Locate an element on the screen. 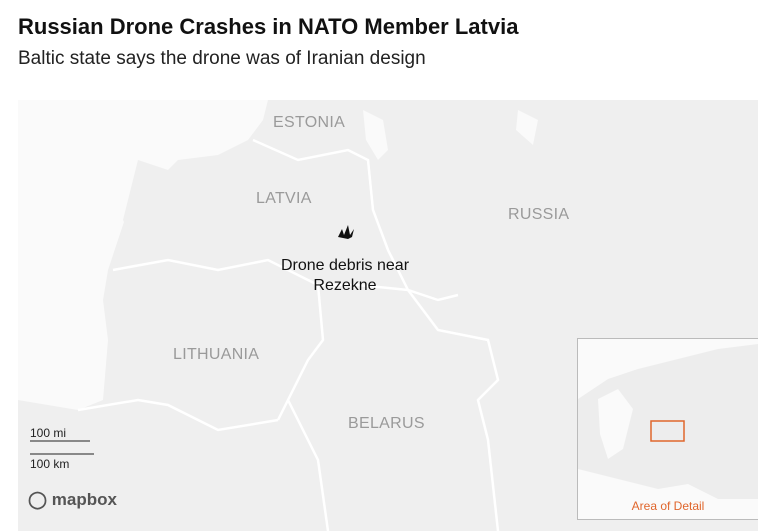 Image resolution: width=768 pixels, height=531 pixels. country-label: BELARUS is located at coordinates (386, 423).